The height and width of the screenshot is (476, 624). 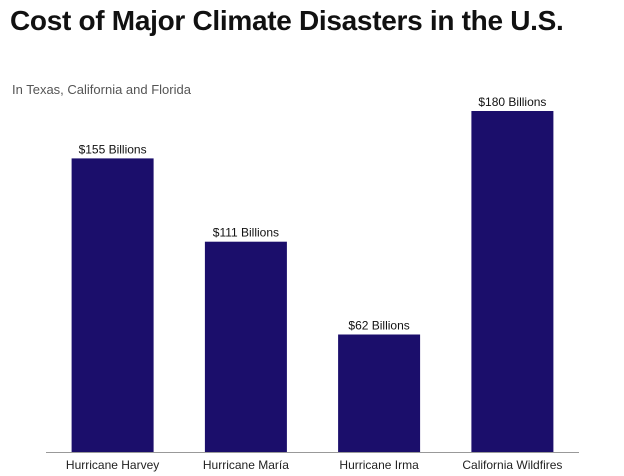 What do you see at coordinates (512, 465) in the screenshot?
I see `x-tick-label-4: California Wildfires` at bounding box center [512, 465].